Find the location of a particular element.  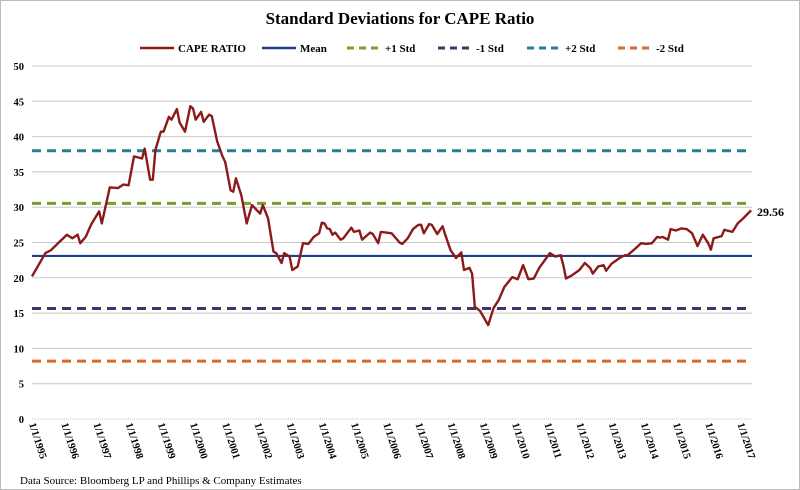

x-tick-label: 1/1/2002 is located at coordinates (263, 441).